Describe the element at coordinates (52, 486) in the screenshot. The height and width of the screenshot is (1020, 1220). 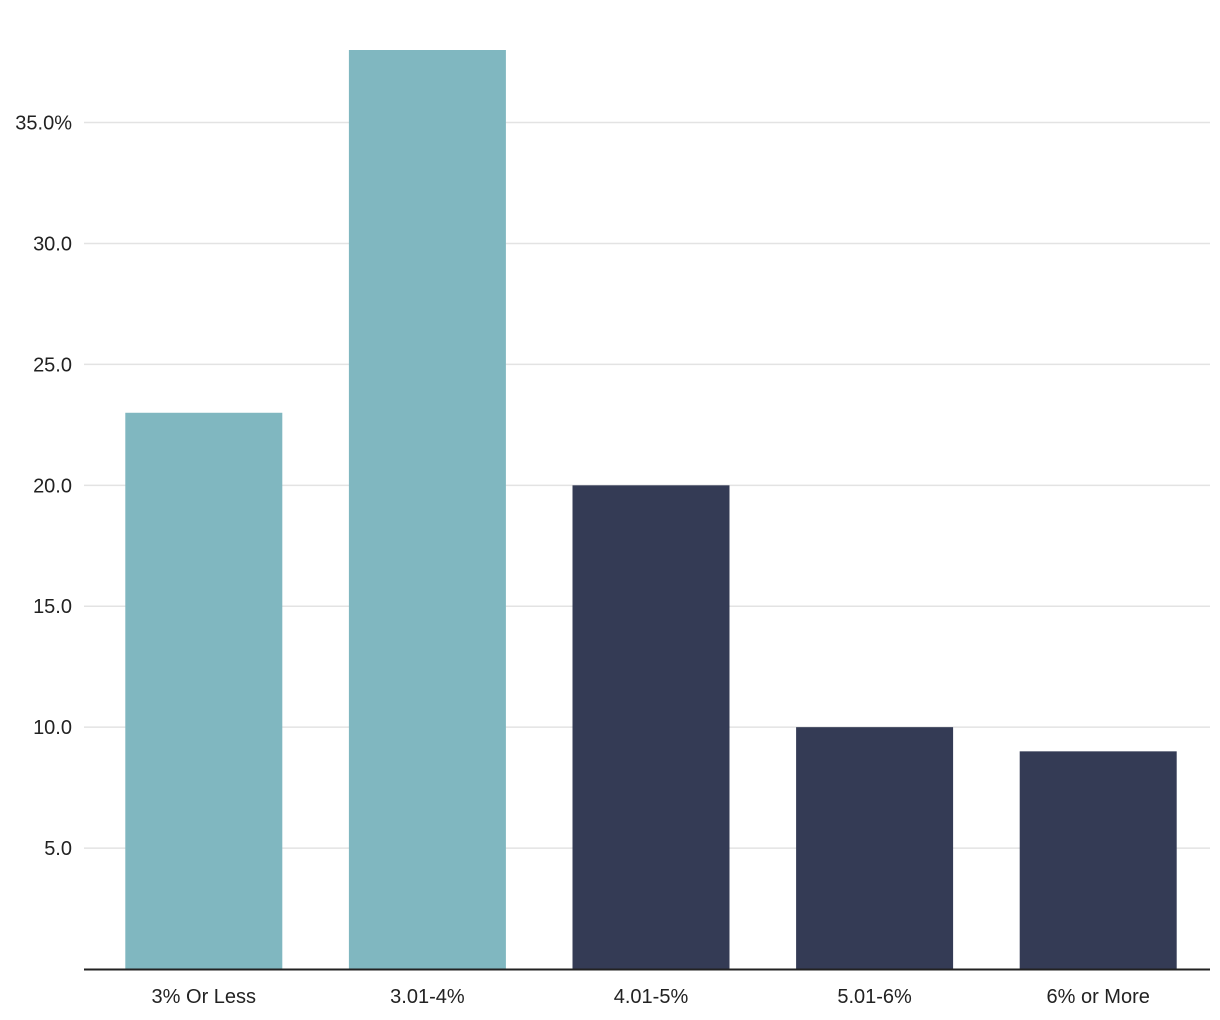
I see `y-tick-label: 20.0` at that location.